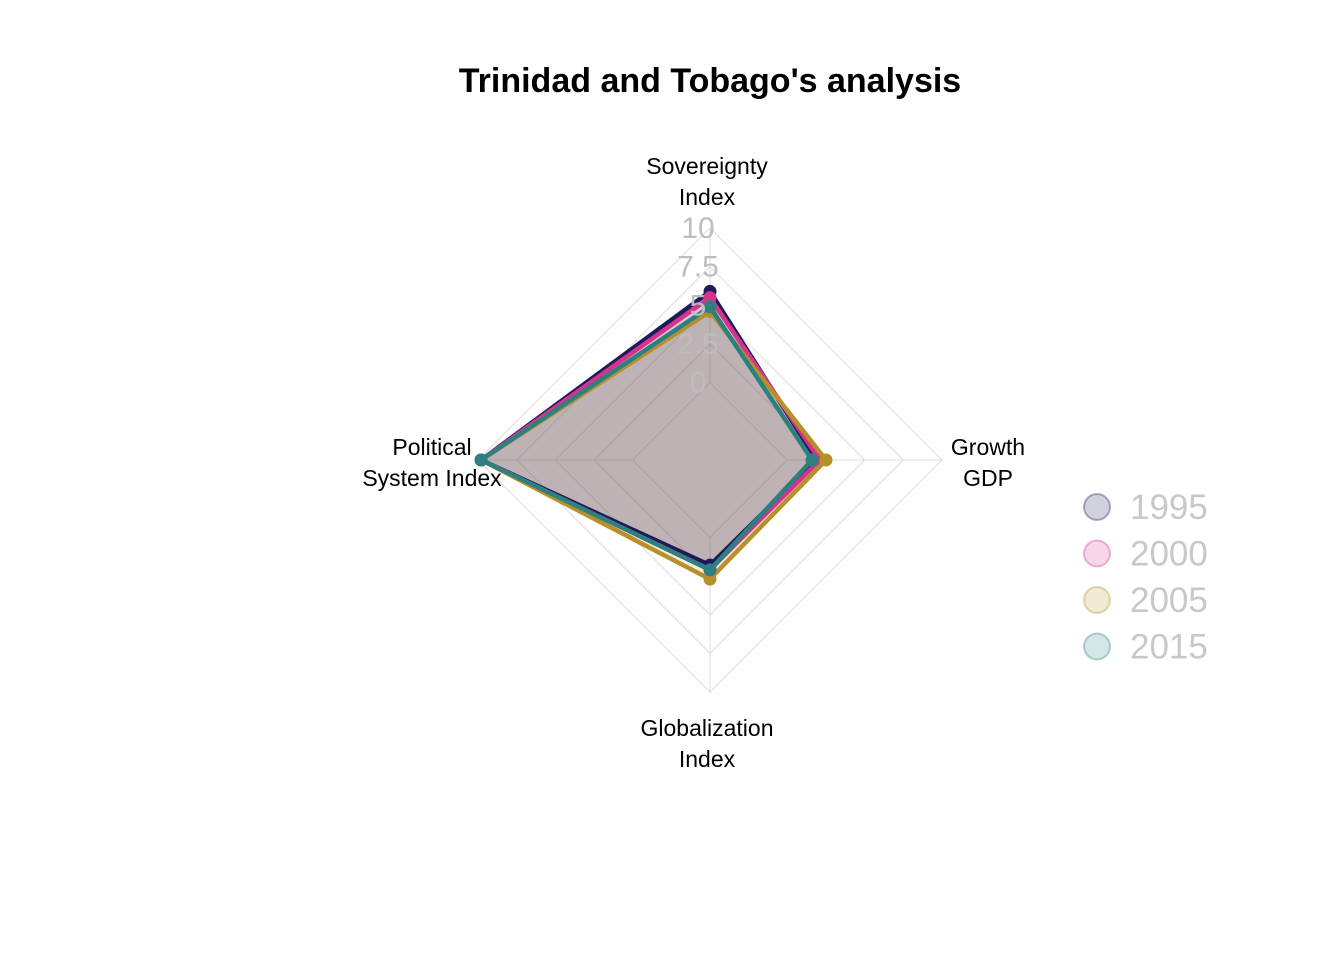 The width and height of the screenshot is (1344, 960). What do you see at coordinates (988, 447) in the screenshot?
I see `axis-label-line: Growth` at bounding box center [988, 447].